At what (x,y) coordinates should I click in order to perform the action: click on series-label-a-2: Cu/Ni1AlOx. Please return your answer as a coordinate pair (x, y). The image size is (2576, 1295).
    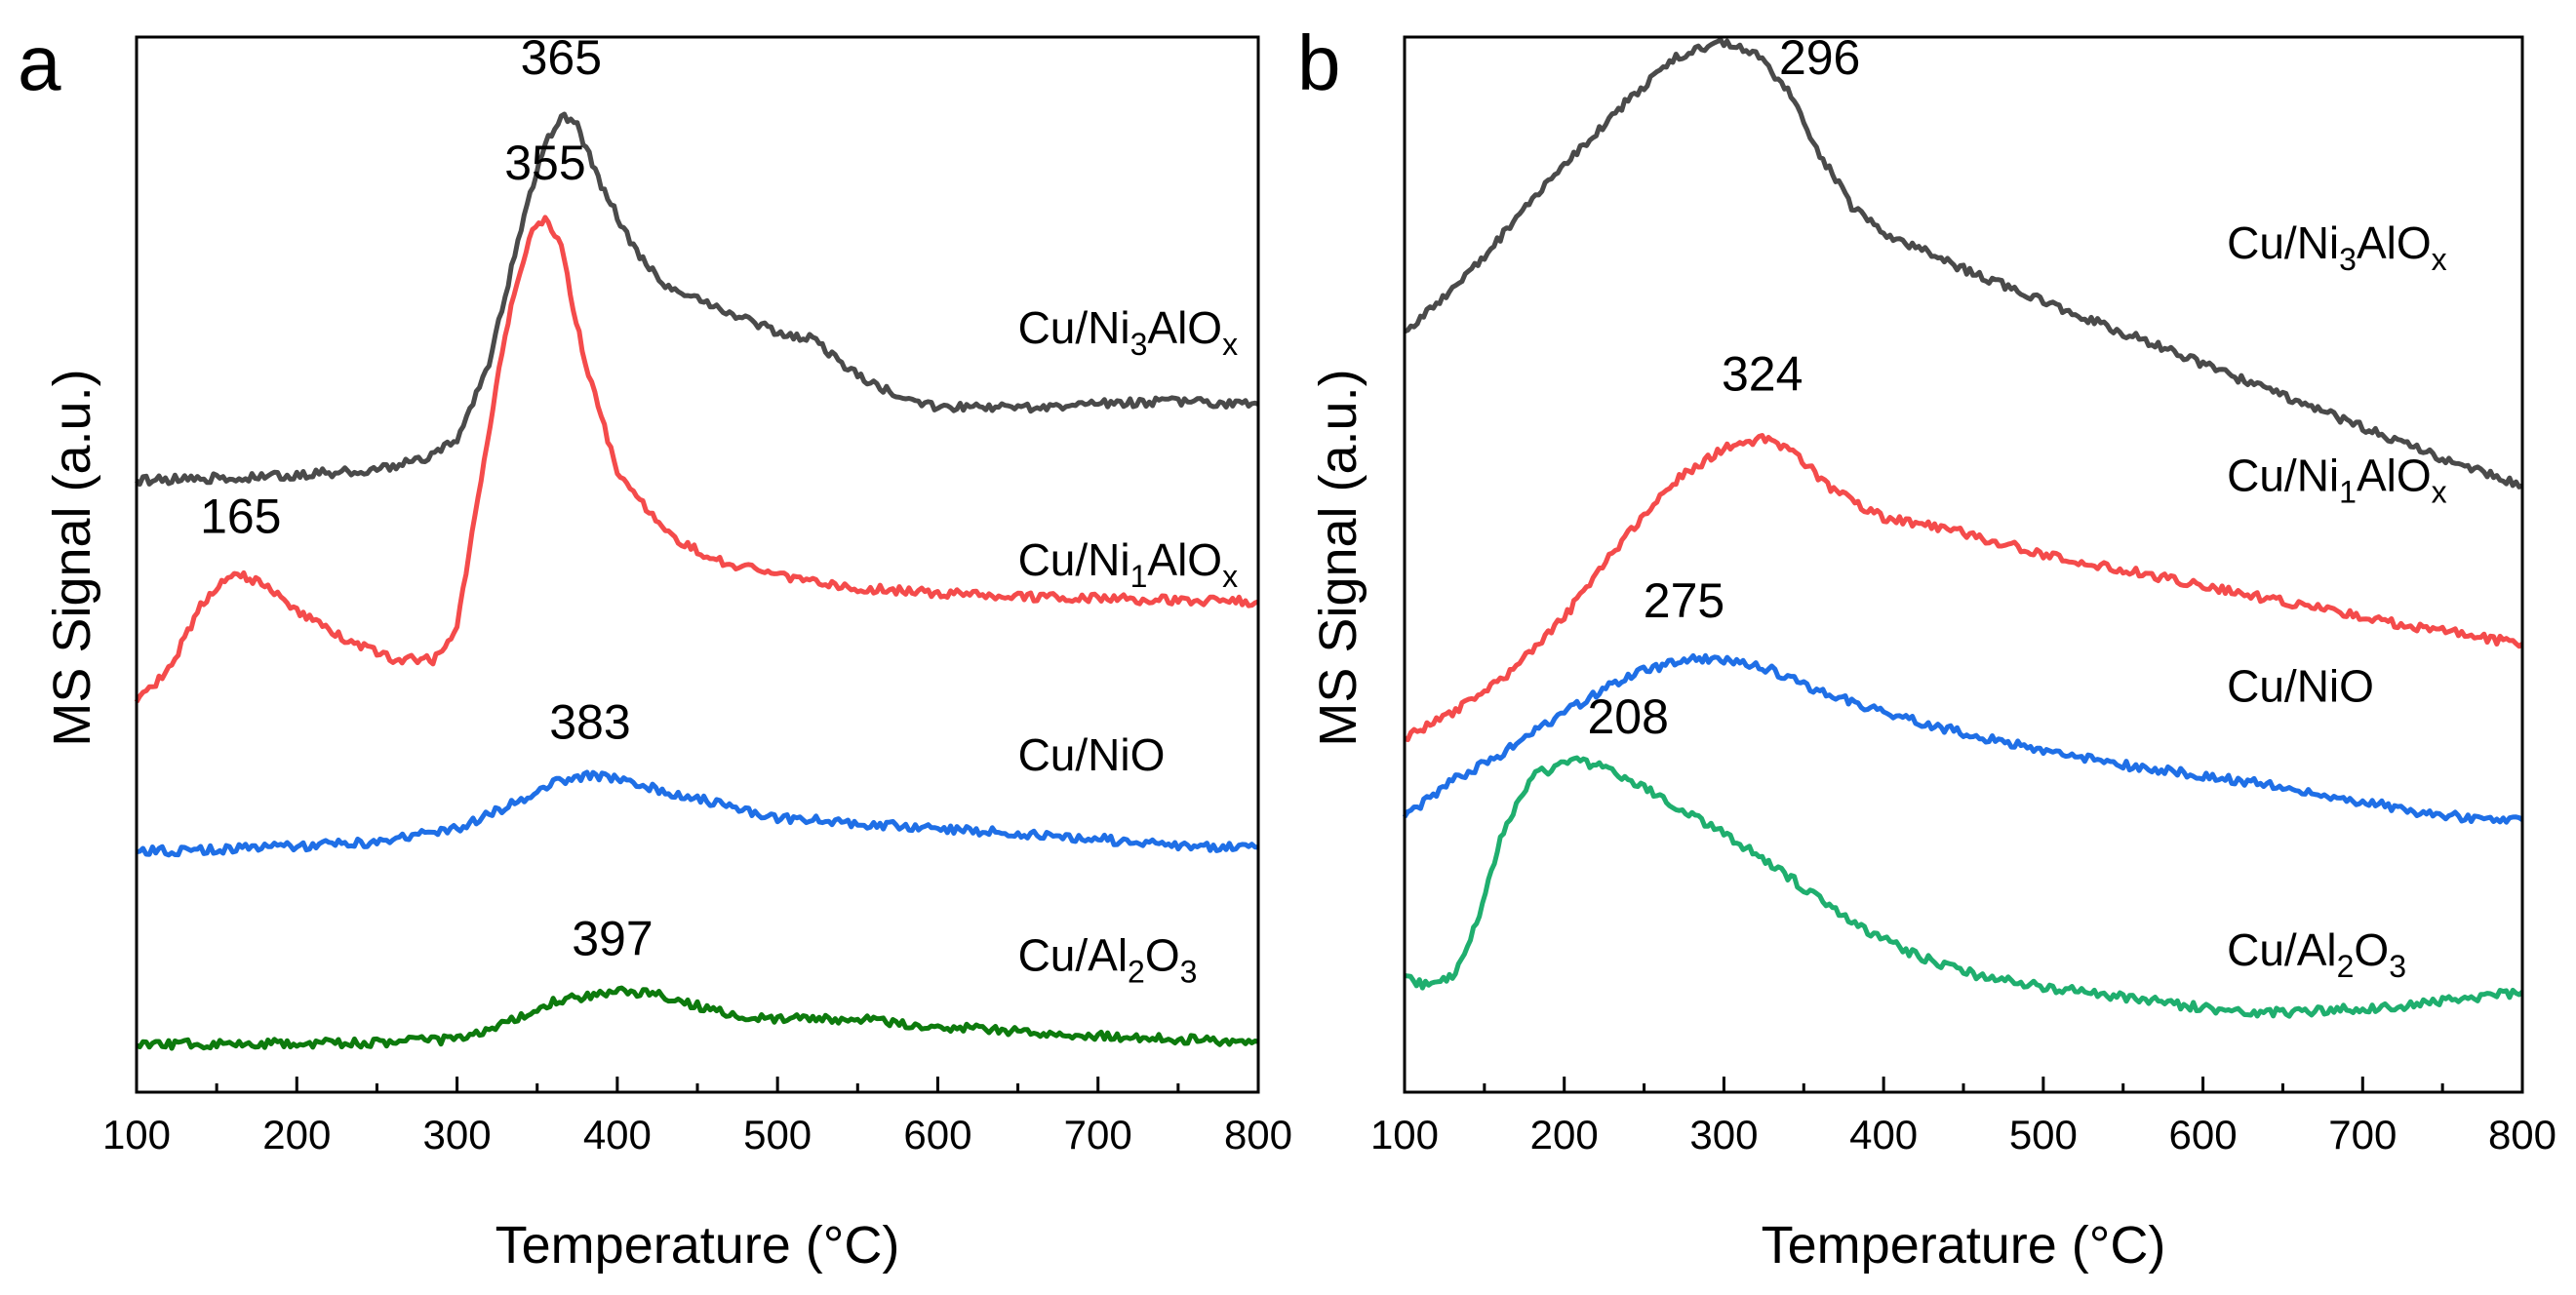
    Looking at the image, I should click on (1128, 564).